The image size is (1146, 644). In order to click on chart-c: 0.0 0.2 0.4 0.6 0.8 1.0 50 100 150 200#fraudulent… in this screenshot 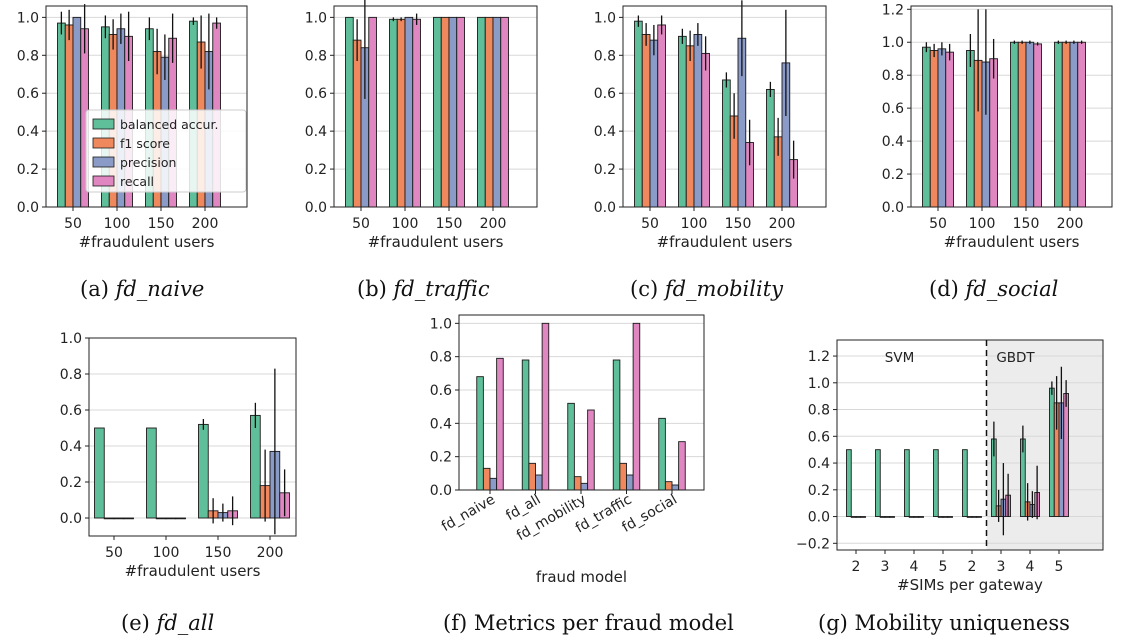, I will do `click(710, 150)`.